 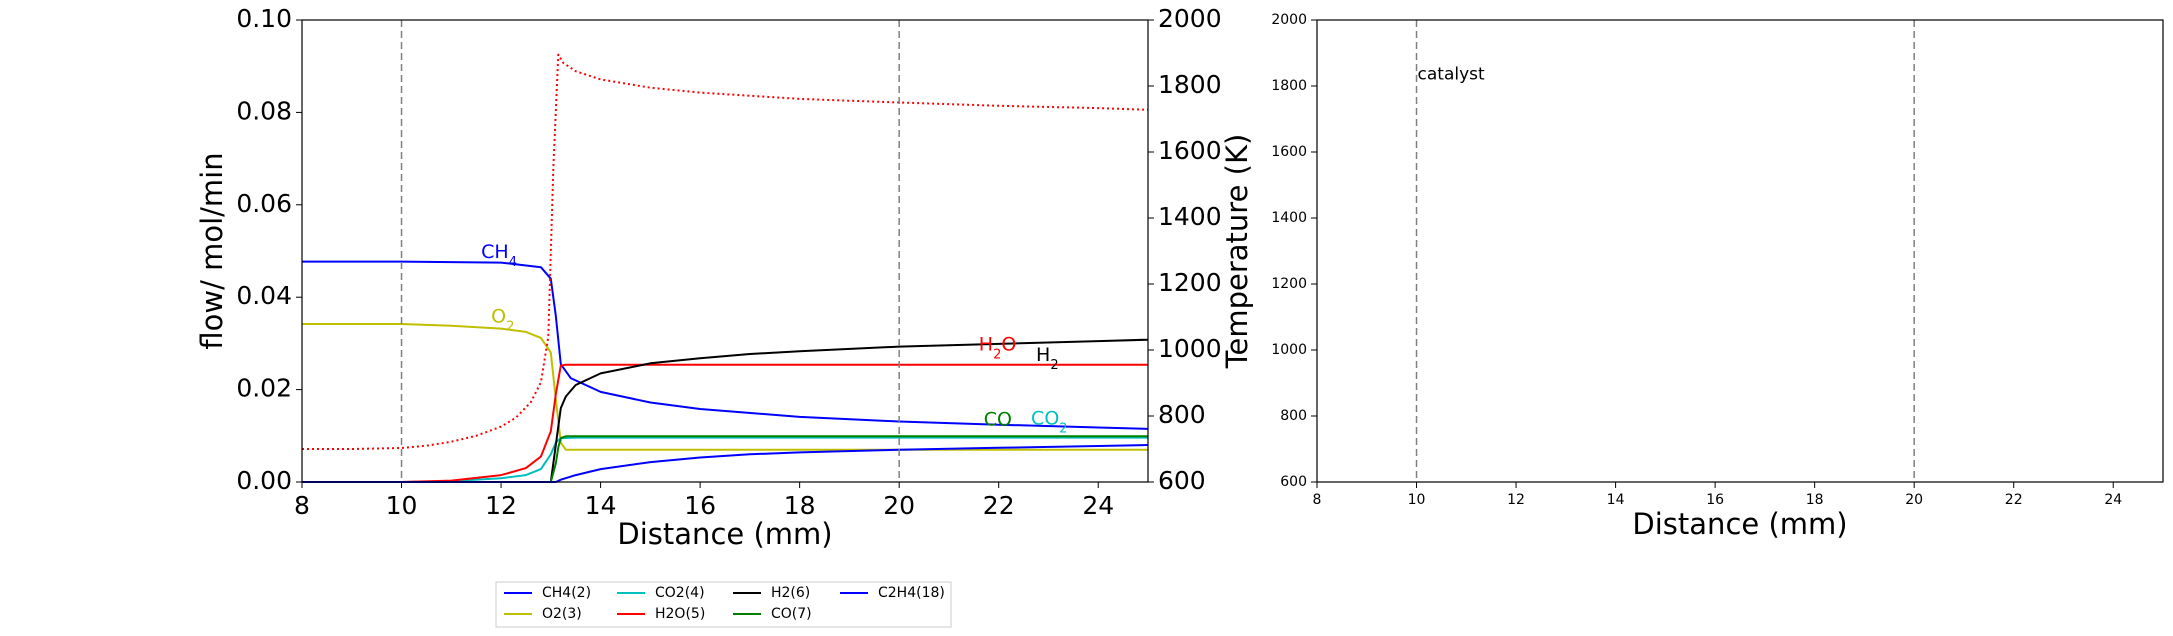 I want to click on legend-label: H2O(5), so click(x=680, y=614).